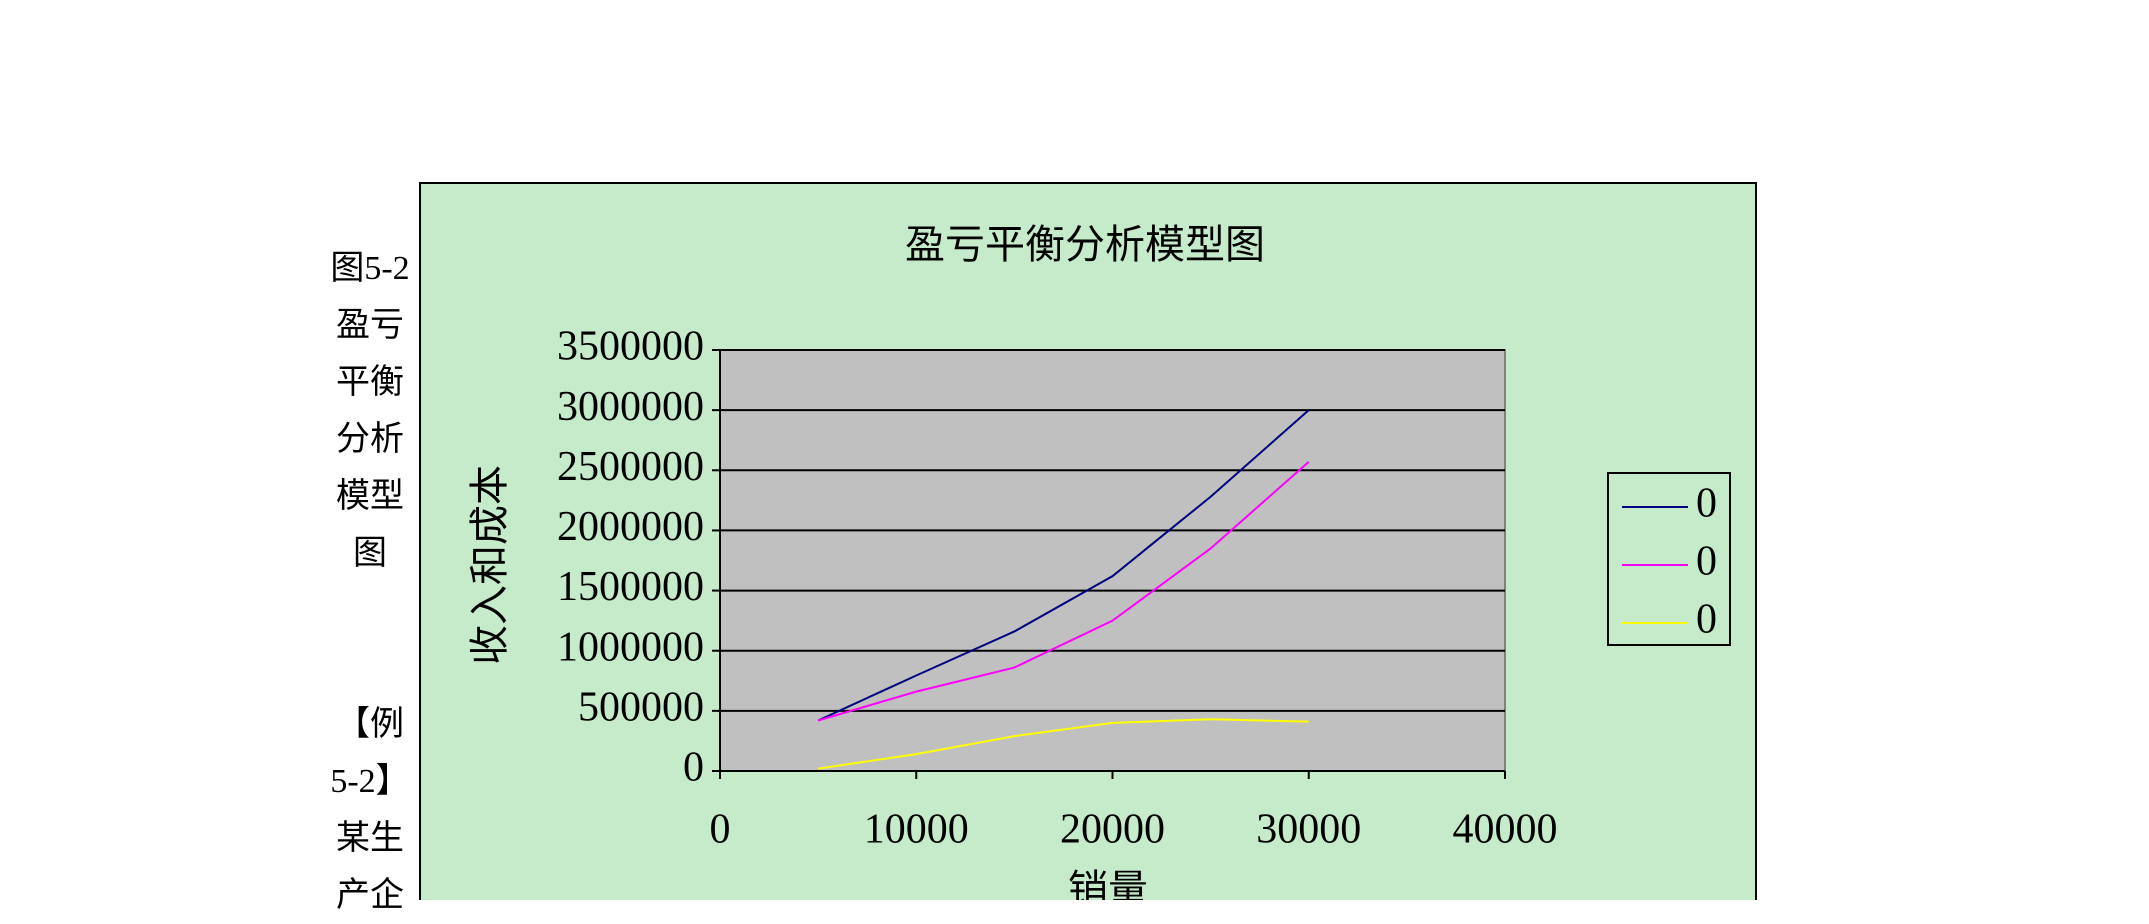 The height and width of the screenshot is (924, 2149). I want to click on x-tick-label: 0, so click(720, 830).